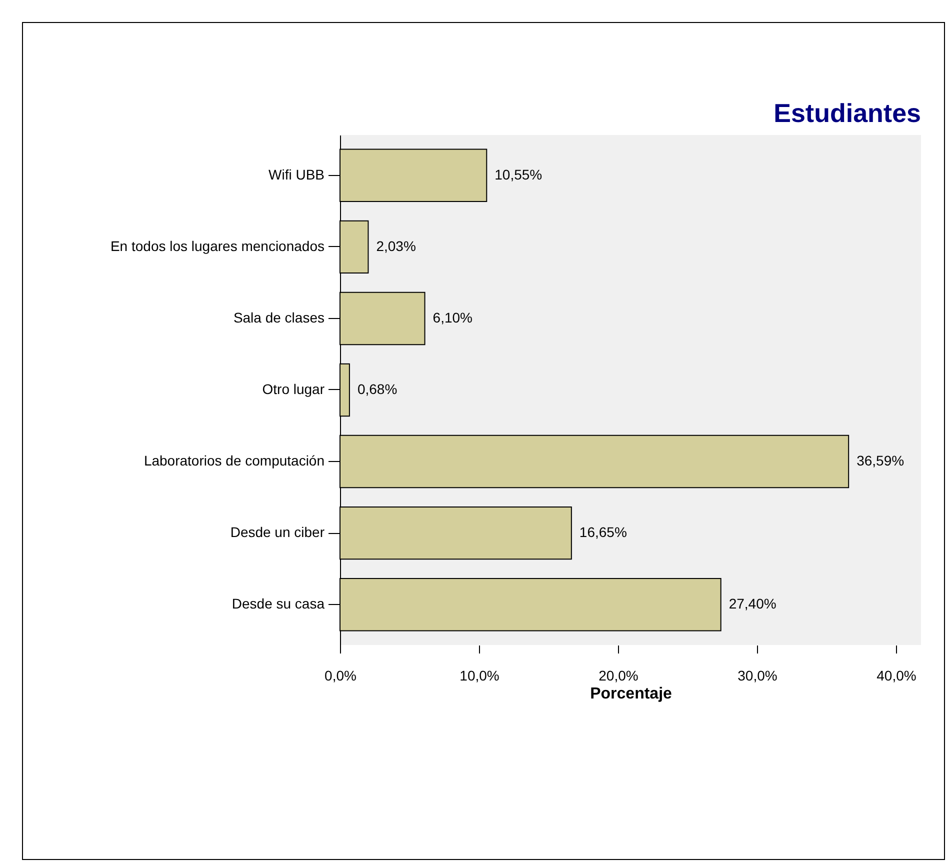  What do you see at coordinates (603, 532) in the screenshot?
I see `data-label: 16,65%` at bounding box center [603, 532].